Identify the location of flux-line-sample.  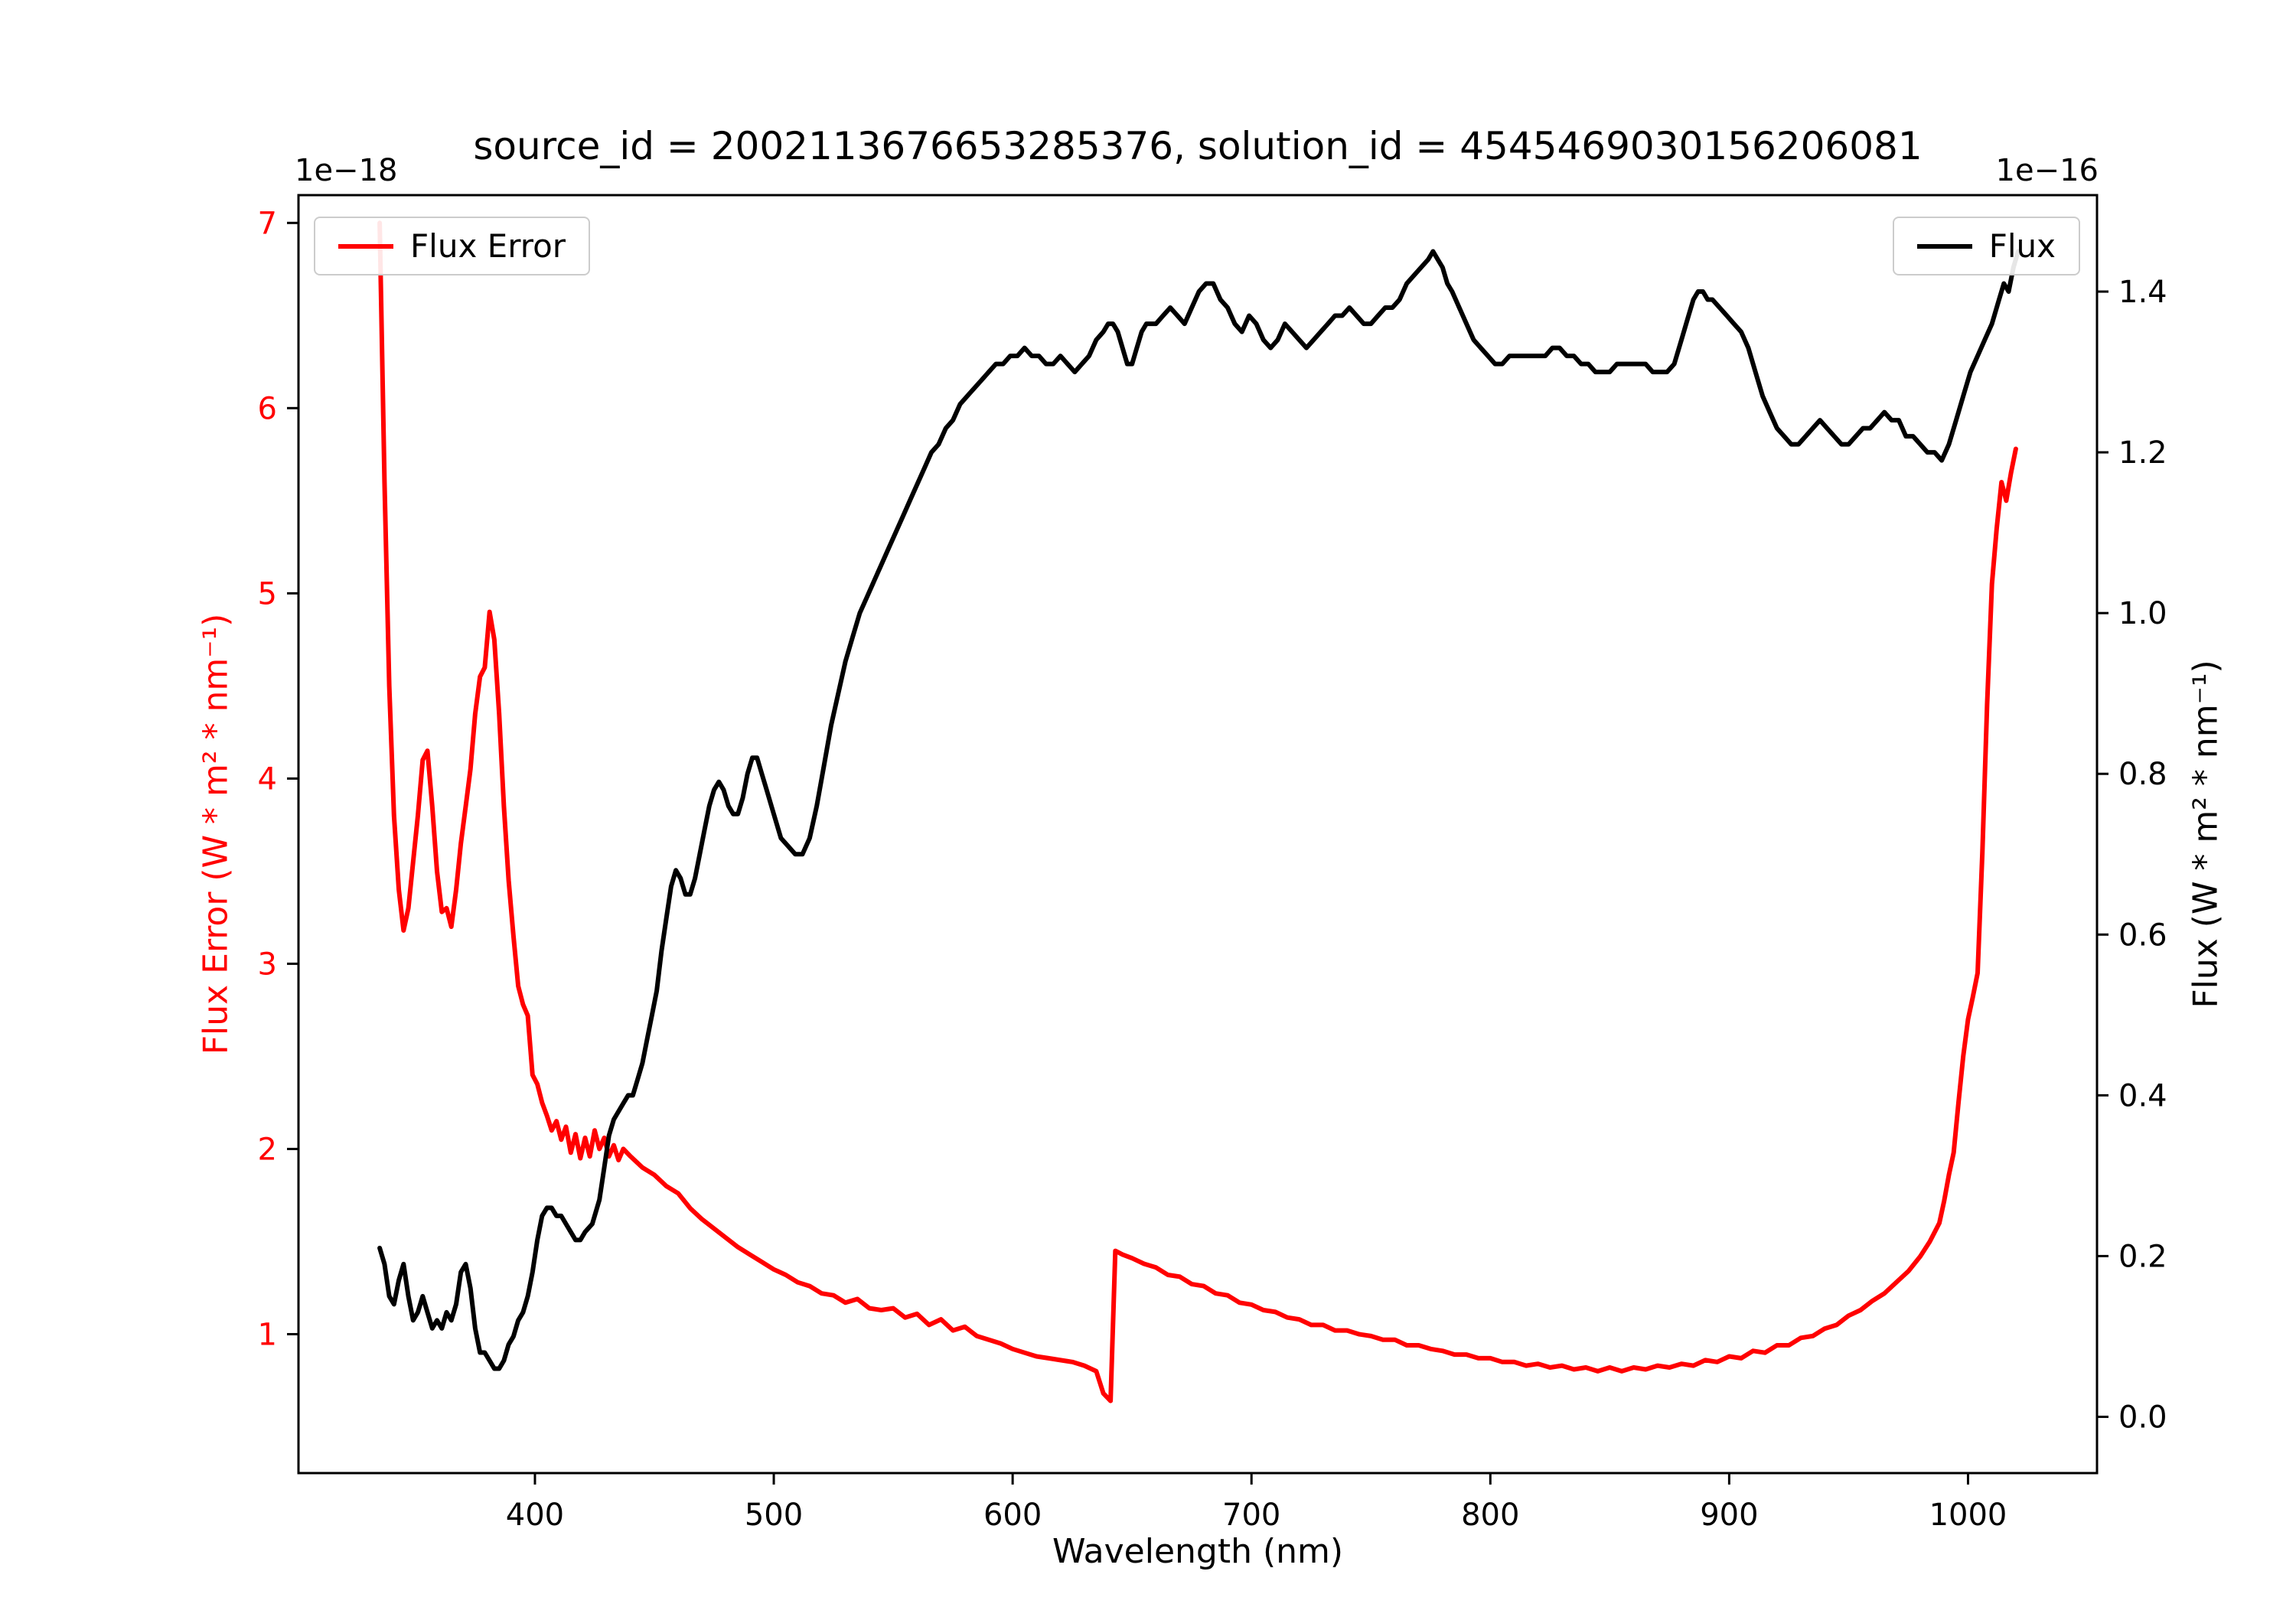
(1944, 246).